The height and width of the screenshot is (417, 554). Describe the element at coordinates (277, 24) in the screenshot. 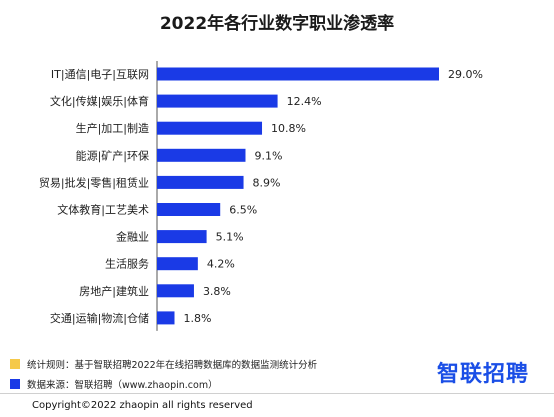

I see `chart-title: 2022年各行业数字职业渗透率` at that location.